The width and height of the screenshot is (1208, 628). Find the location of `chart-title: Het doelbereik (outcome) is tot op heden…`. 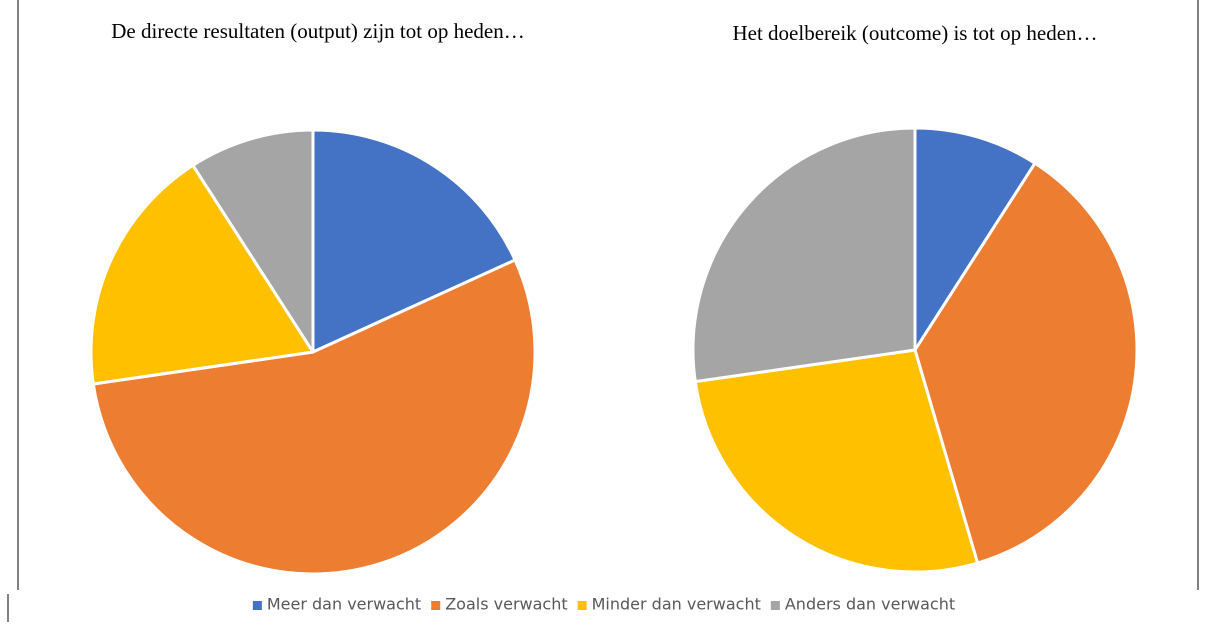

chart-title: Het doelbereik (outcome) is tot op heden… is located at coordinates (915, 33).